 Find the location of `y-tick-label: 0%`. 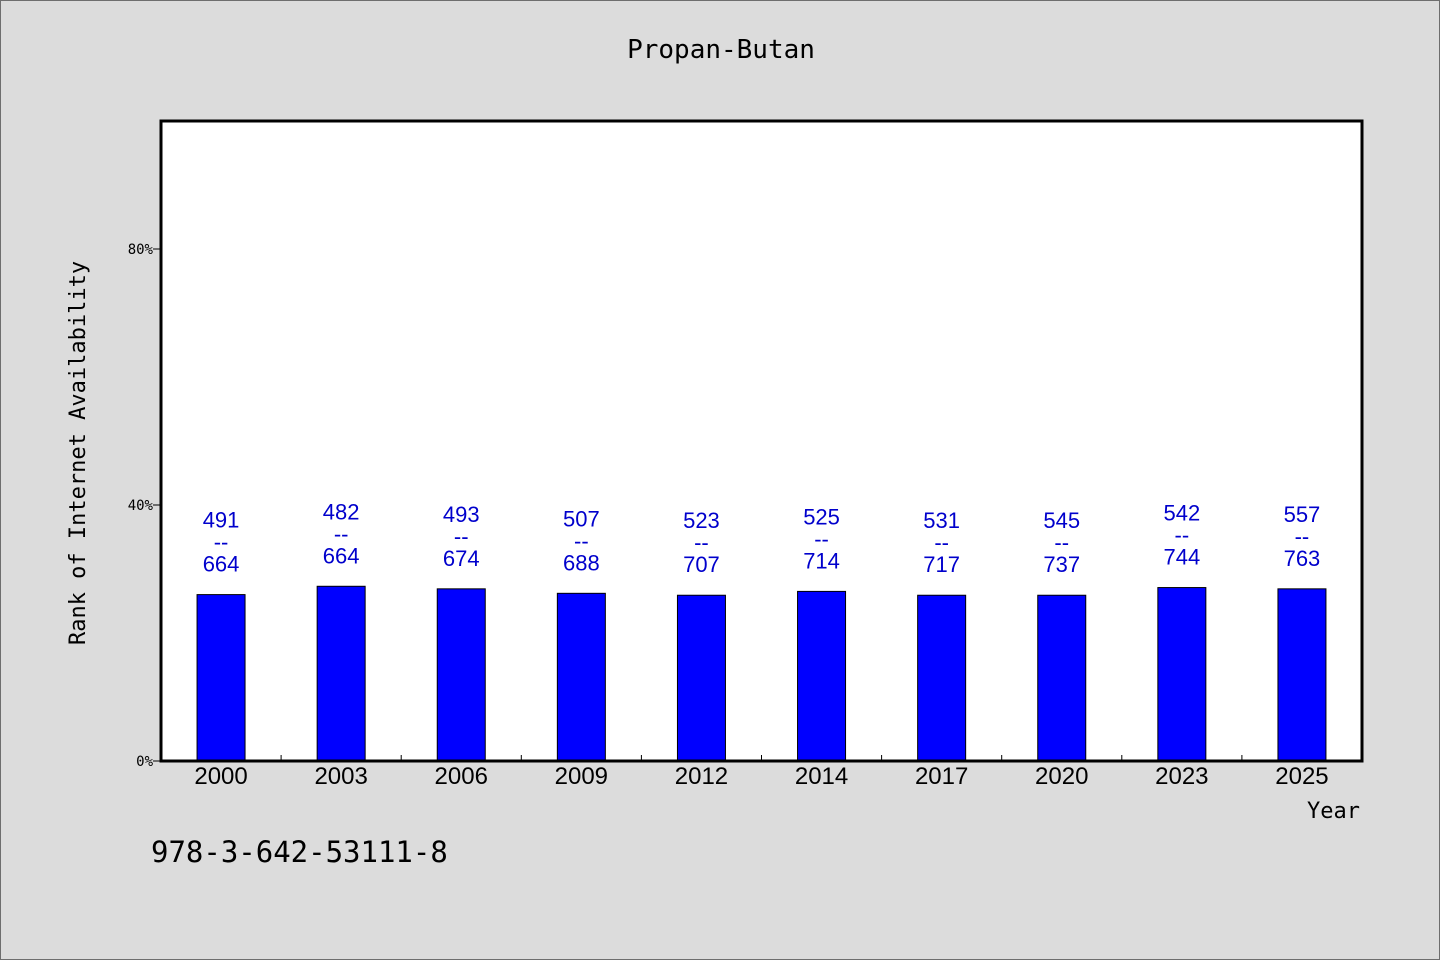

y-tick-label: 0% is located at coordinates (144, 762).